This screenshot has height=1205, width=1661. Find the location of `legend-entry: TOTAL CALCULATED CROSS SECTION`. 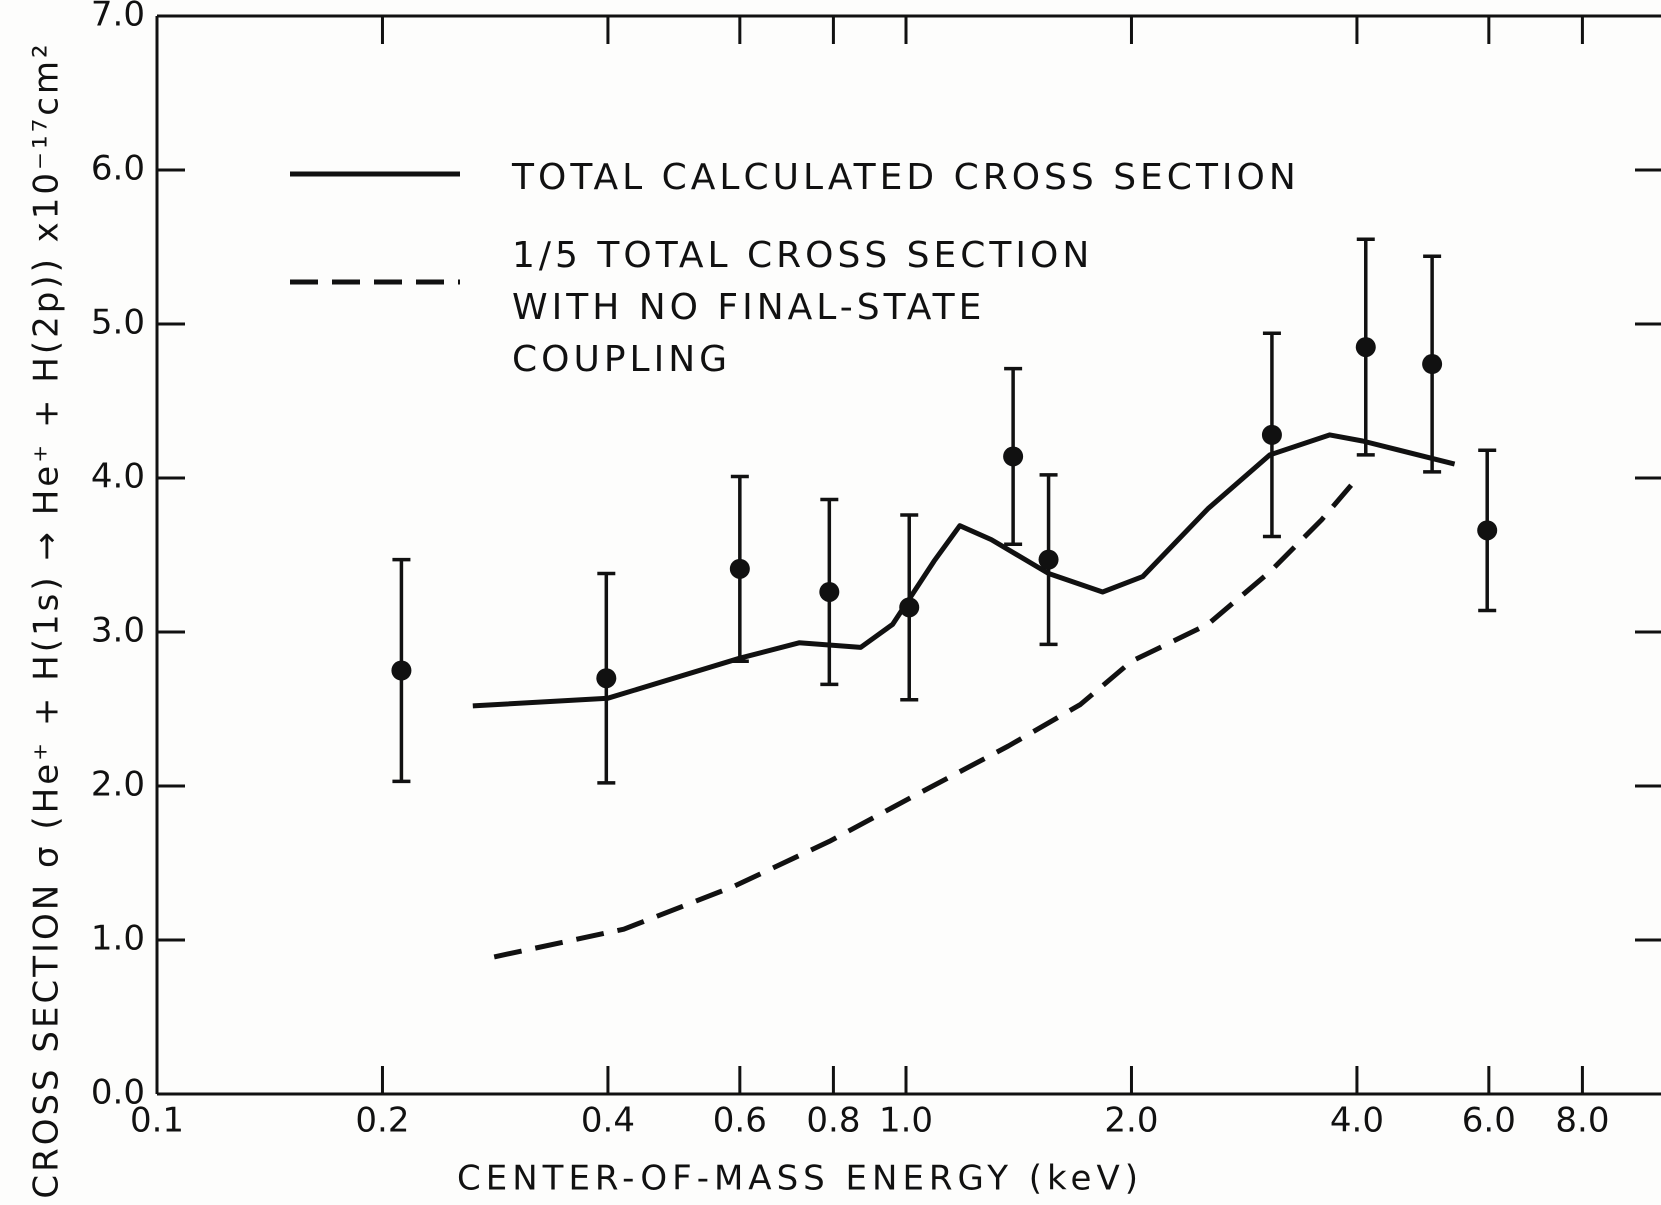

legend-entry: TOTAL CALCULATED CROSS SECTION is located at coordinates (906, 177).